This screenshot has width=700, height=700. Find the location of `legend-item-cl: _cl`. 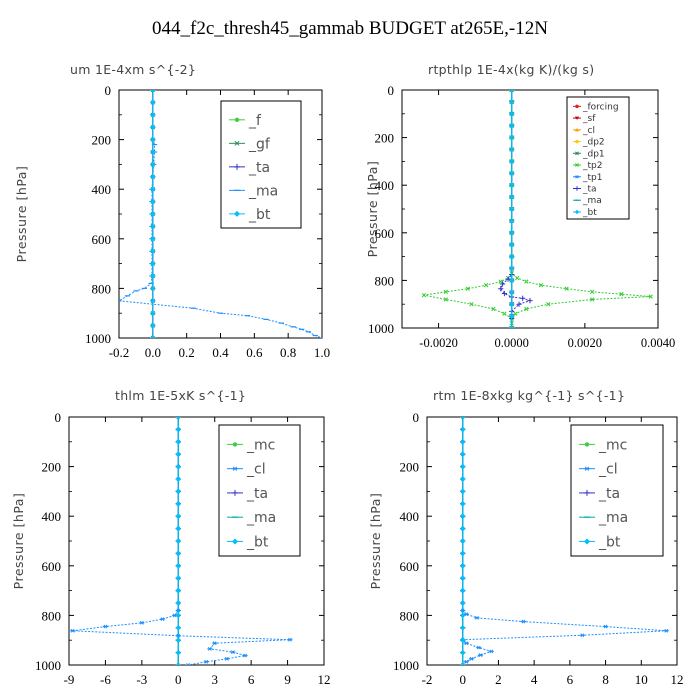

legend-item-cl: _cl is located at coordinates (598, 470).